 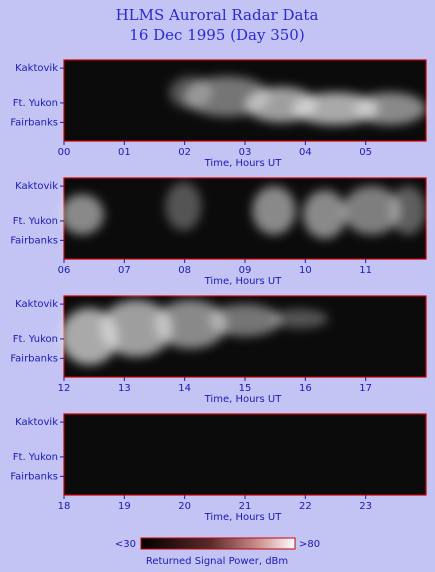 I want to click on colorbar-max: >80, so click(x=309, y=544).